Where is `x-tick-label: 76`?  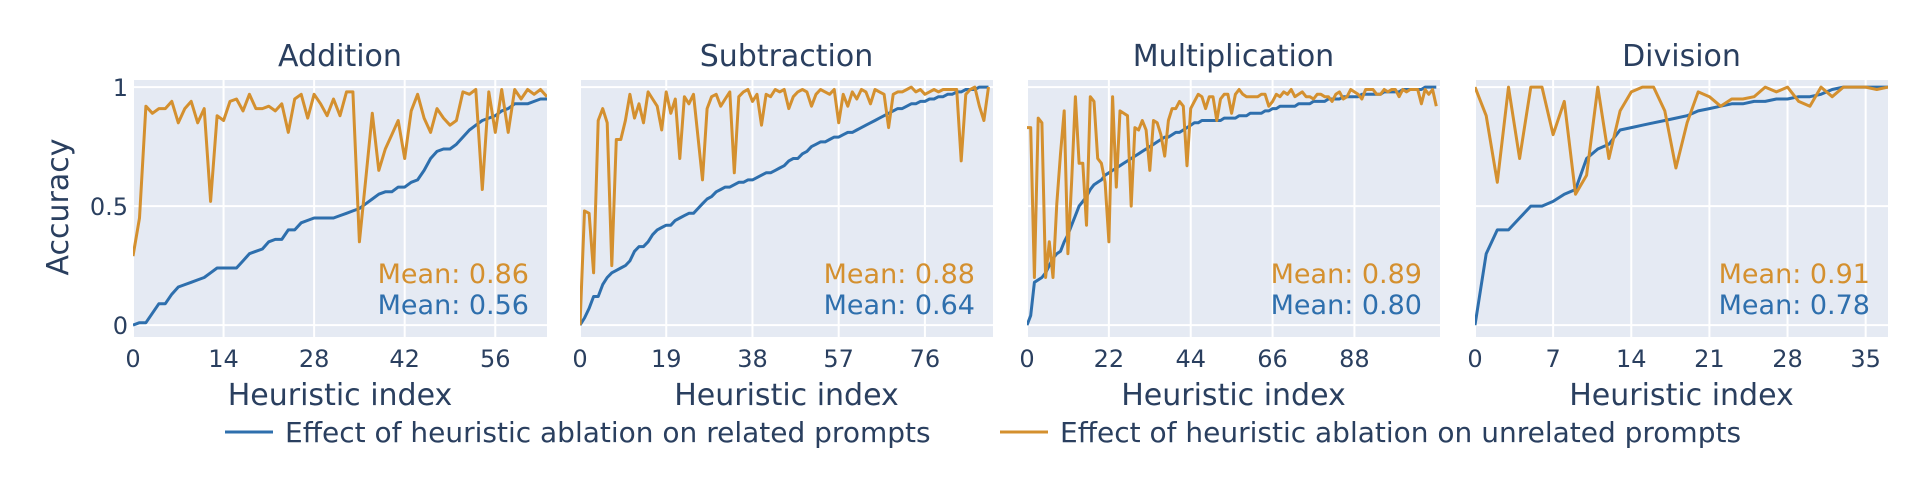
x-tick-label: 76 is located at coordinates (925, 359).